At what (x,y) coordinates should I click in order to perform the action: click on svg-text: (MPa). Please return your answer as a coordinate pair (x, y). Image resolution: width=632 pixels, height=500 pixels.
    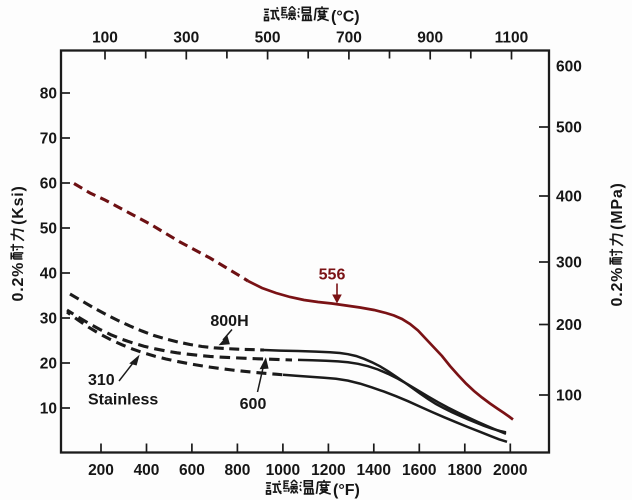
    Looking at the image, I should click on (617, 206).